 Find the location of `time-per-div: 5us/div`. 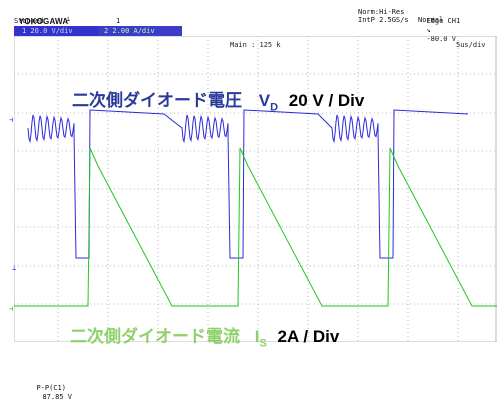

time-per-div: 5us/div is located at coordinates (471, 45).